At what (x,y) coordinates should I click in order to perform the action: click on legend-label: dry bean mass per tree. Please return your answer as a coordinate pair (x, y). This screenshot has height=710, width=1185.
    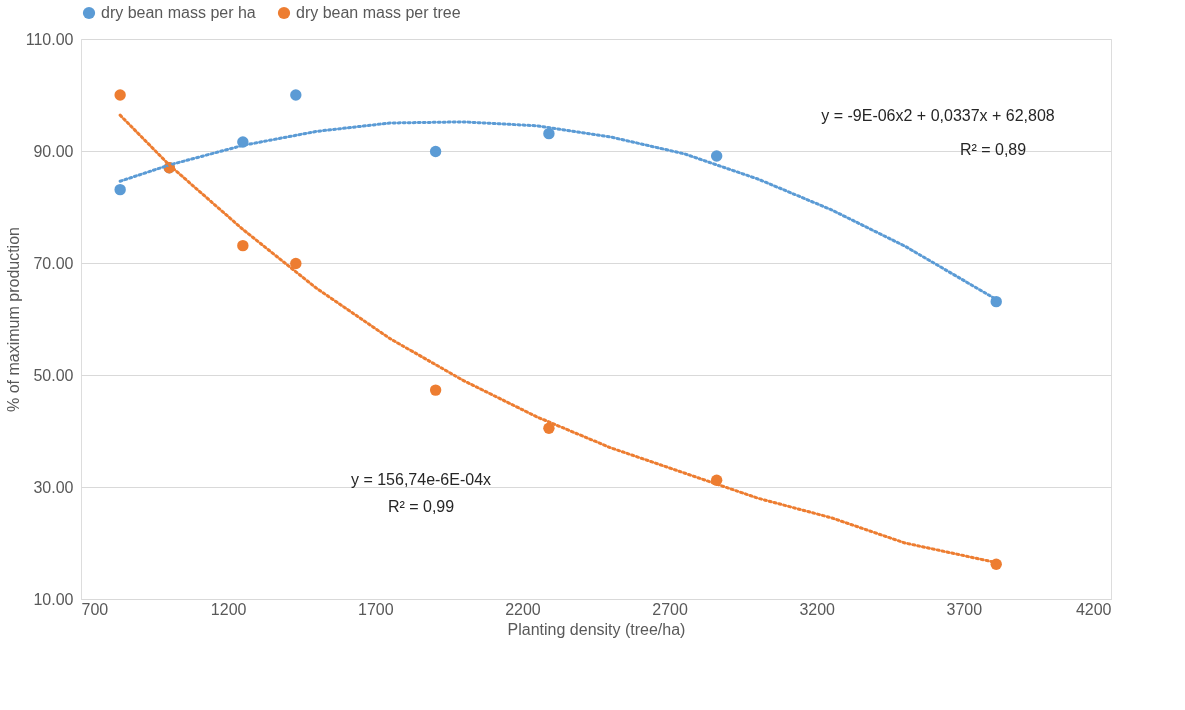
    Looking at the image, I should click on (378, 12).